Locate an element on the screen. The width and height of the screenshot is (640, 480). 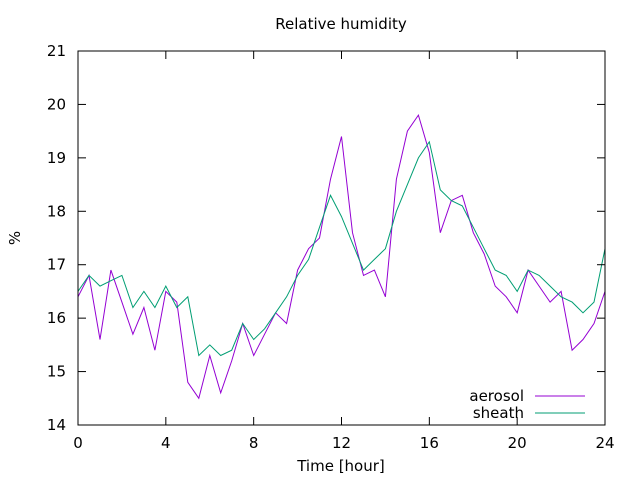
chart-title: Relative humidity is located at coordinates (341, 24).